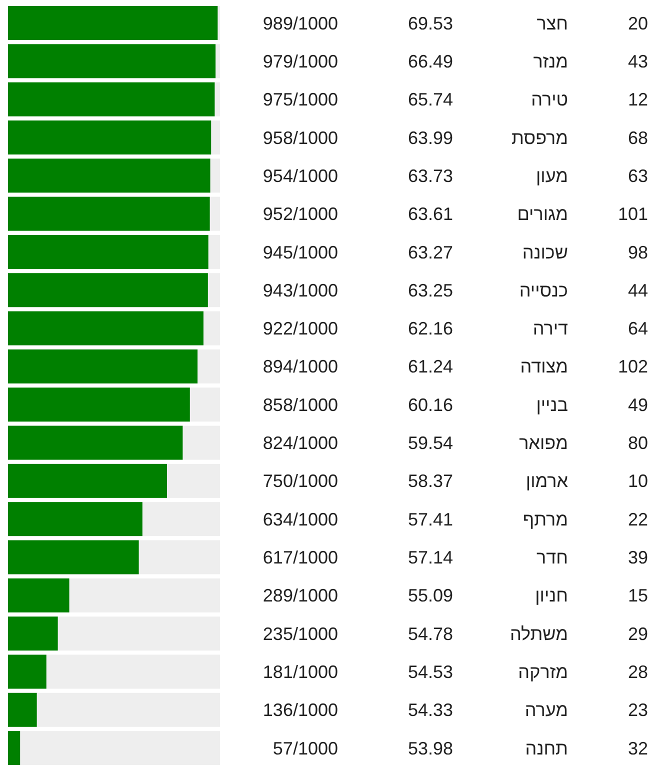 Image resolution: width=661 pixels, height=780 pixels. What do you see at coordinates (300, 558) in the screenshot?
I see `data-label: 617/1000` at bounding box center [300, 558].